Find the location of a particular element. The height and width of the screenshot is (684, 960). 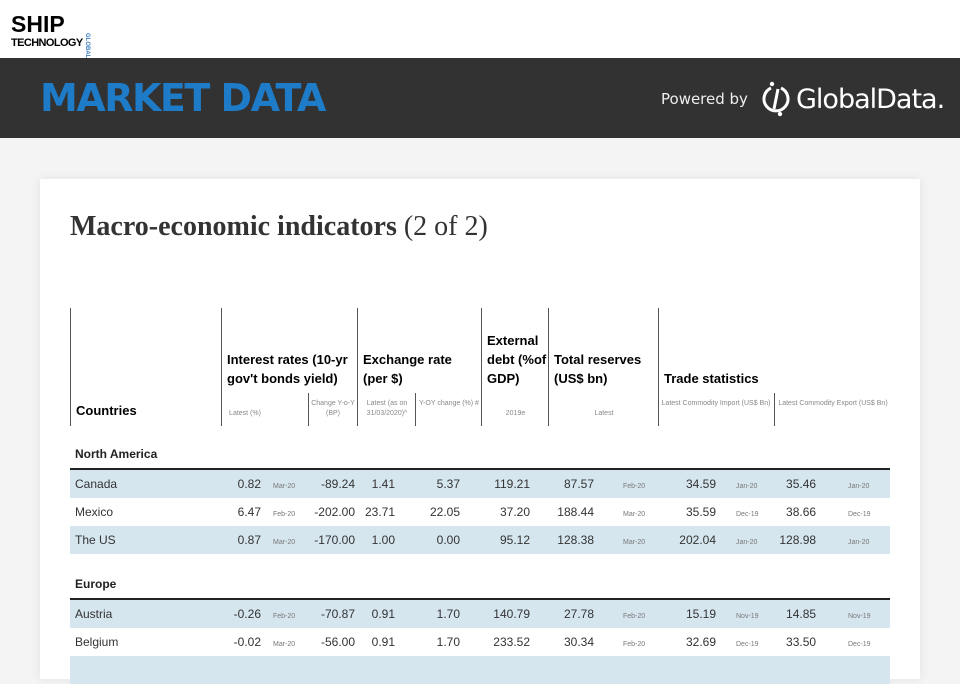

subheader-interest-change: Change Y-o-Y (BP) is located at coordinates (333, 408).